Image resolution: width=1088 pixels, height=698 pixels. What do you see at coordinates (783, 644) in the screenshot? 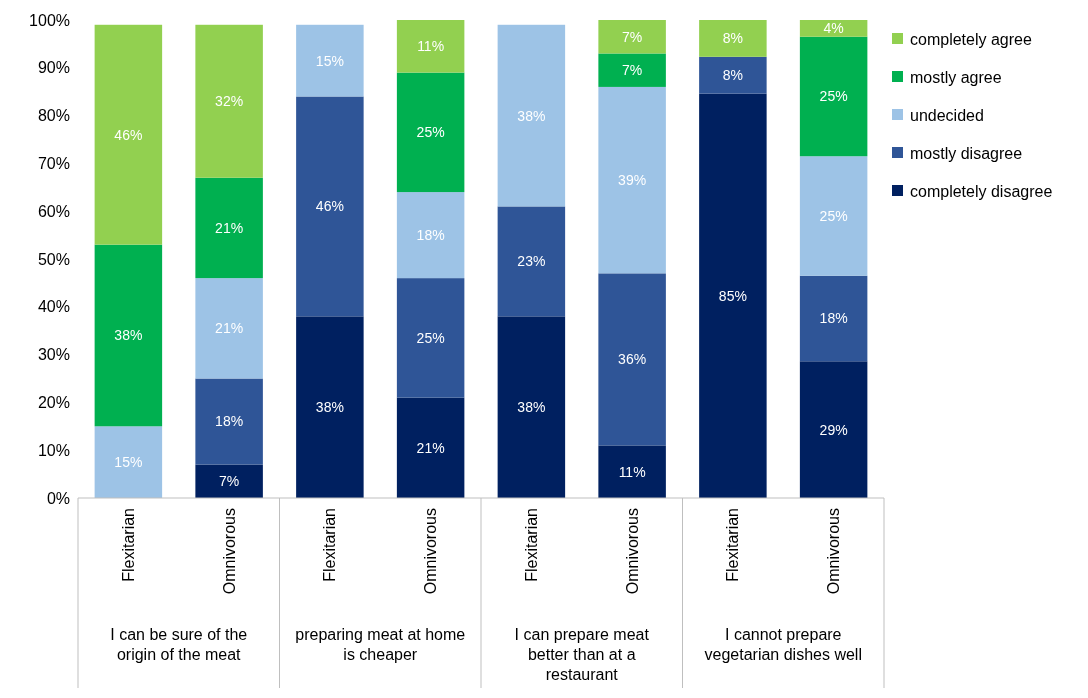
I see `text: I cannot prepare vegetarian dishes well` at bounding box center [783, 644].